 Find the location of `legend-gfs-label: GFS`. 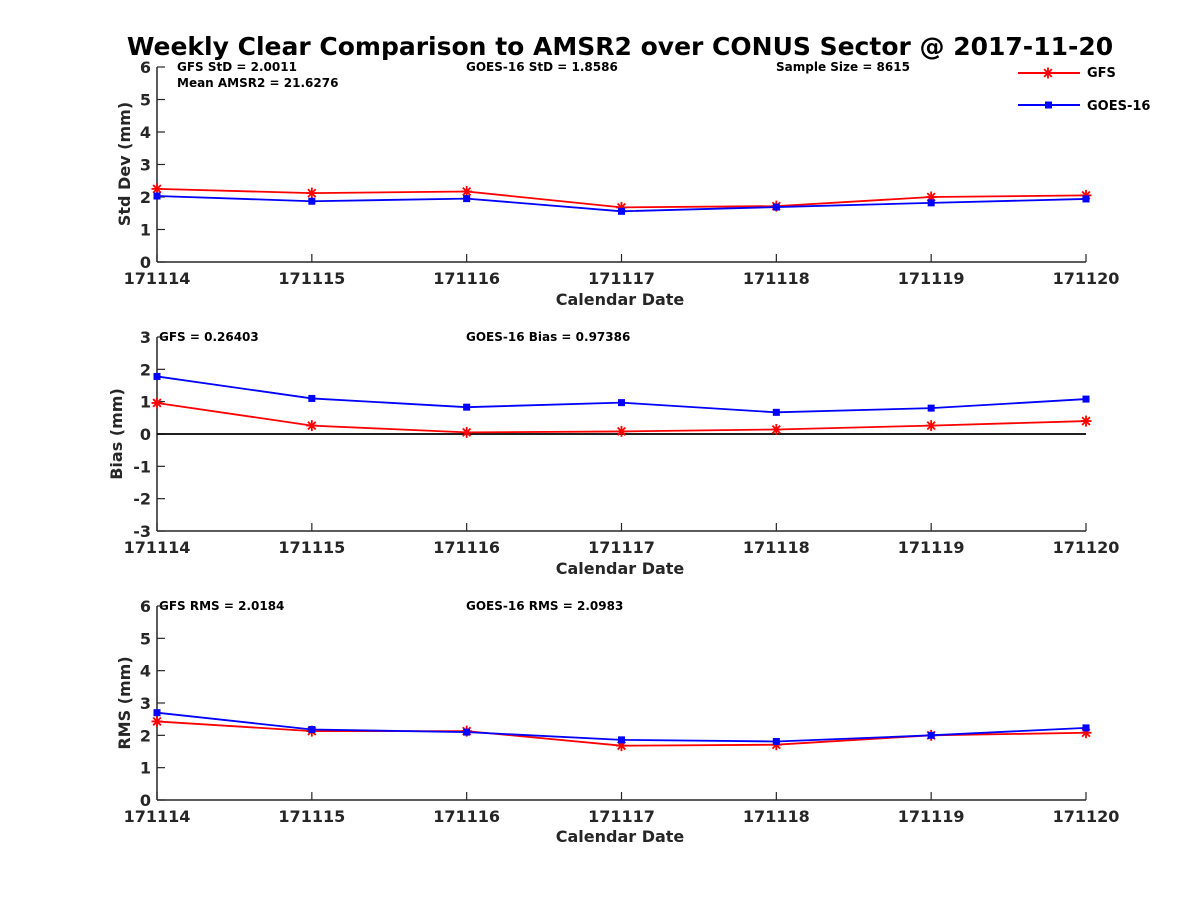

legend-gfs-label: GFS is located at coordinates (1101, 73).